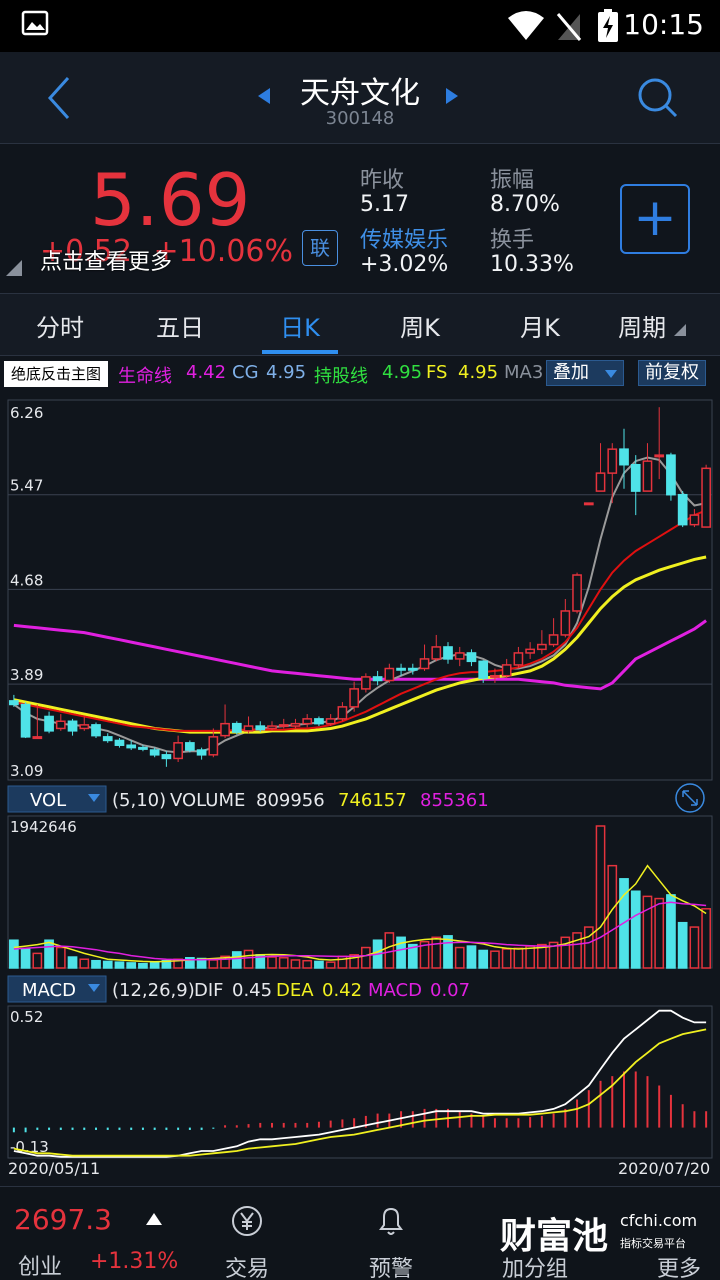 The width and height of the screenshot is (720, 1280). Describe the element at coordinates (372, 800) in the screenshot. I see `vol-ma5: 746157` at that location.